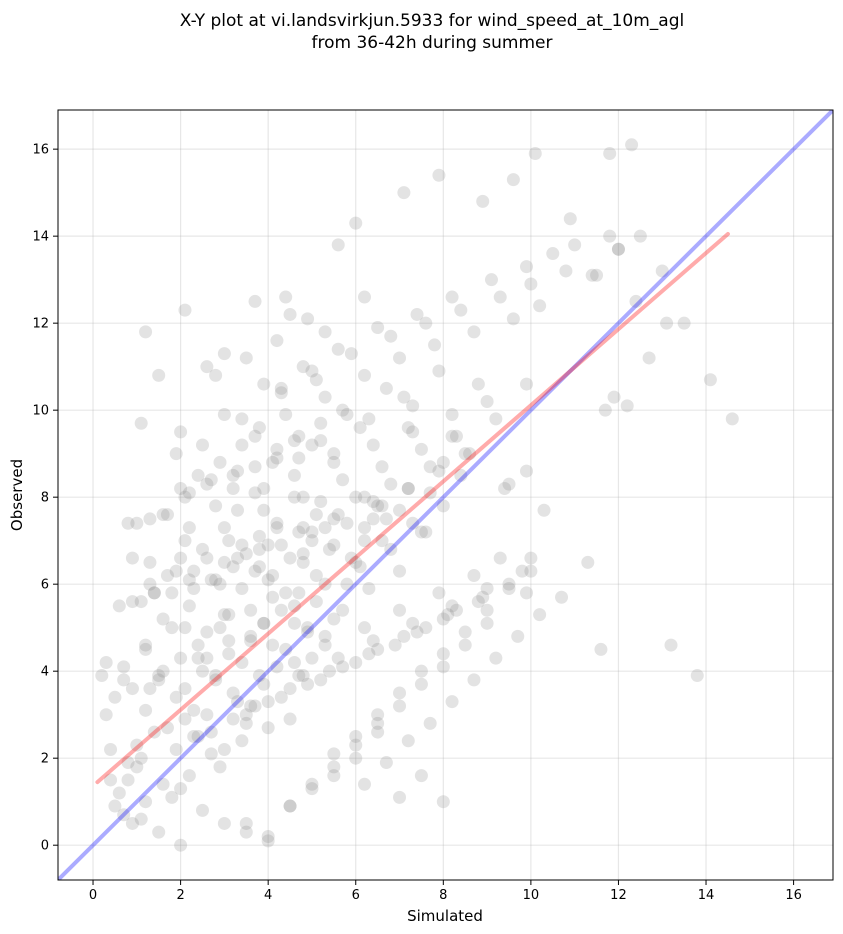  Describe the element at coordinates (180, 895) in the screenshot. I see `x-tick-label: 2` at that location.